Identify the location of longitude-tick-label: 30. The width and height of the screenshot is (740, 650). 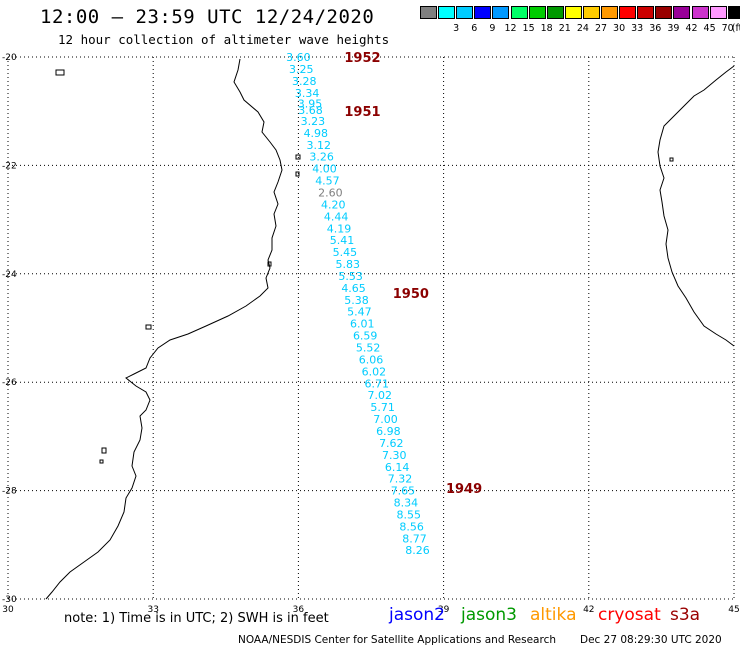
(8, 610).